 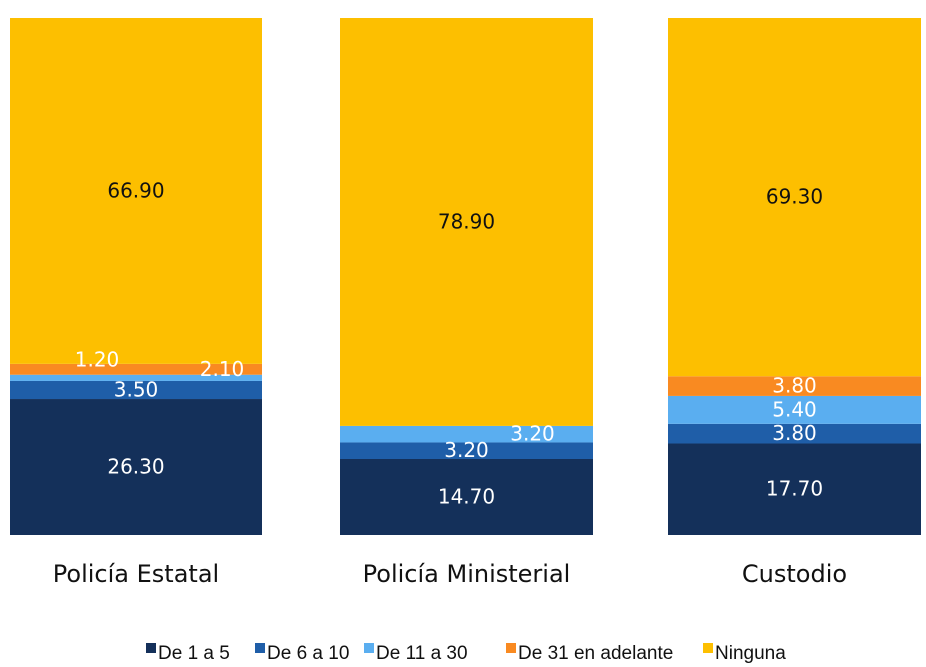 I want to click on value-label: 78.90, so click(x=466, y=221).